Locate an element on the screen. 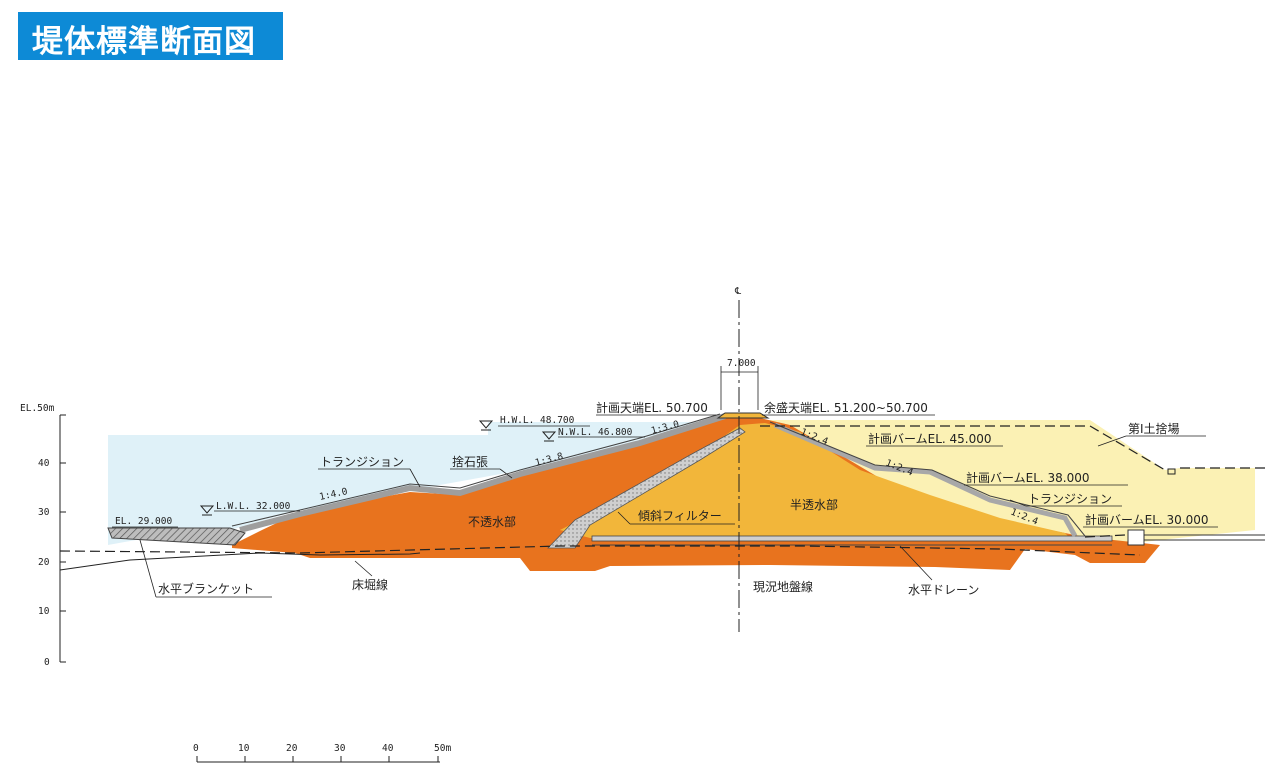 This screenshot has height=782, width=1280. crest is located at coordinates (743, 415).